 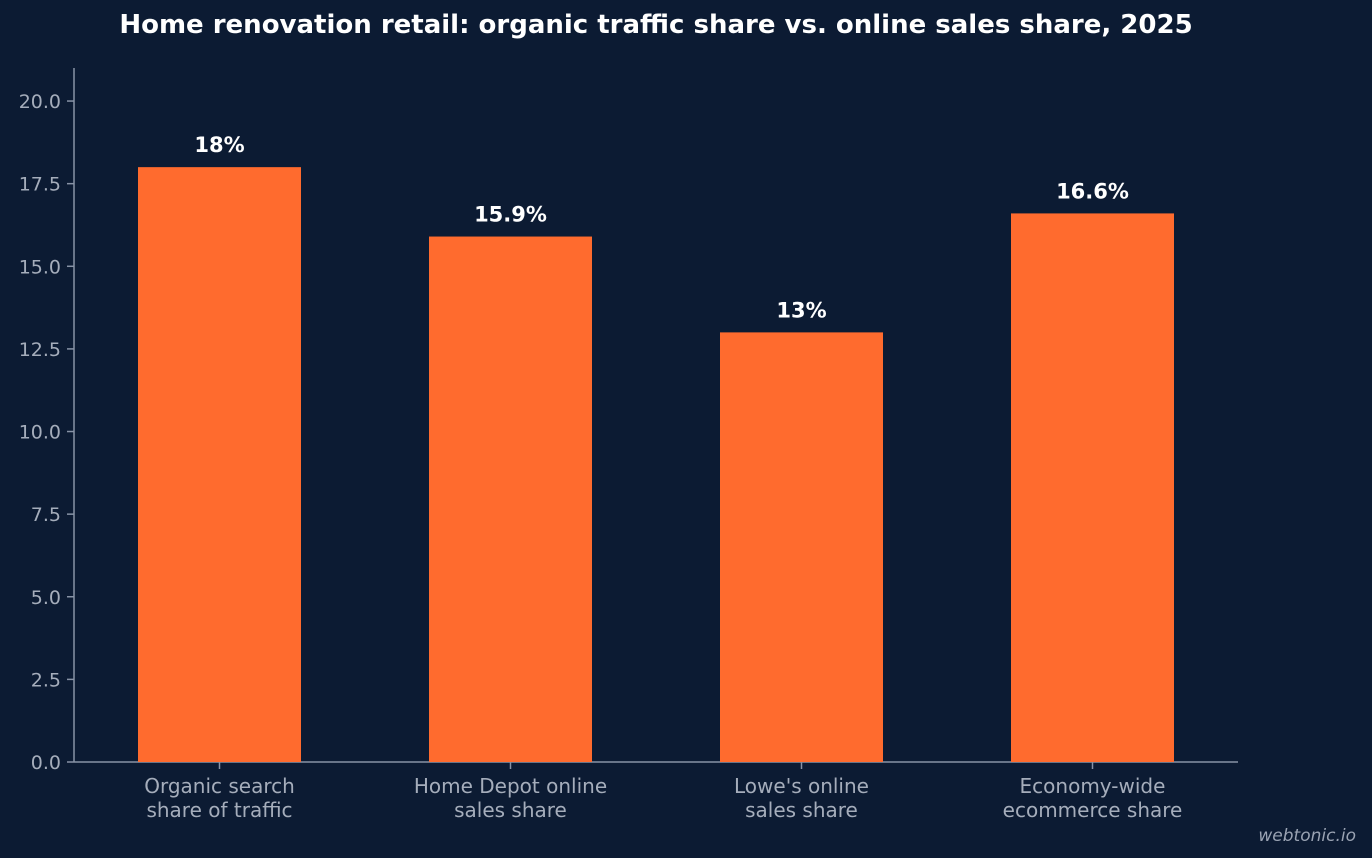 I want to click on y-tick-label: 2.5, so click(x=46, y=680).